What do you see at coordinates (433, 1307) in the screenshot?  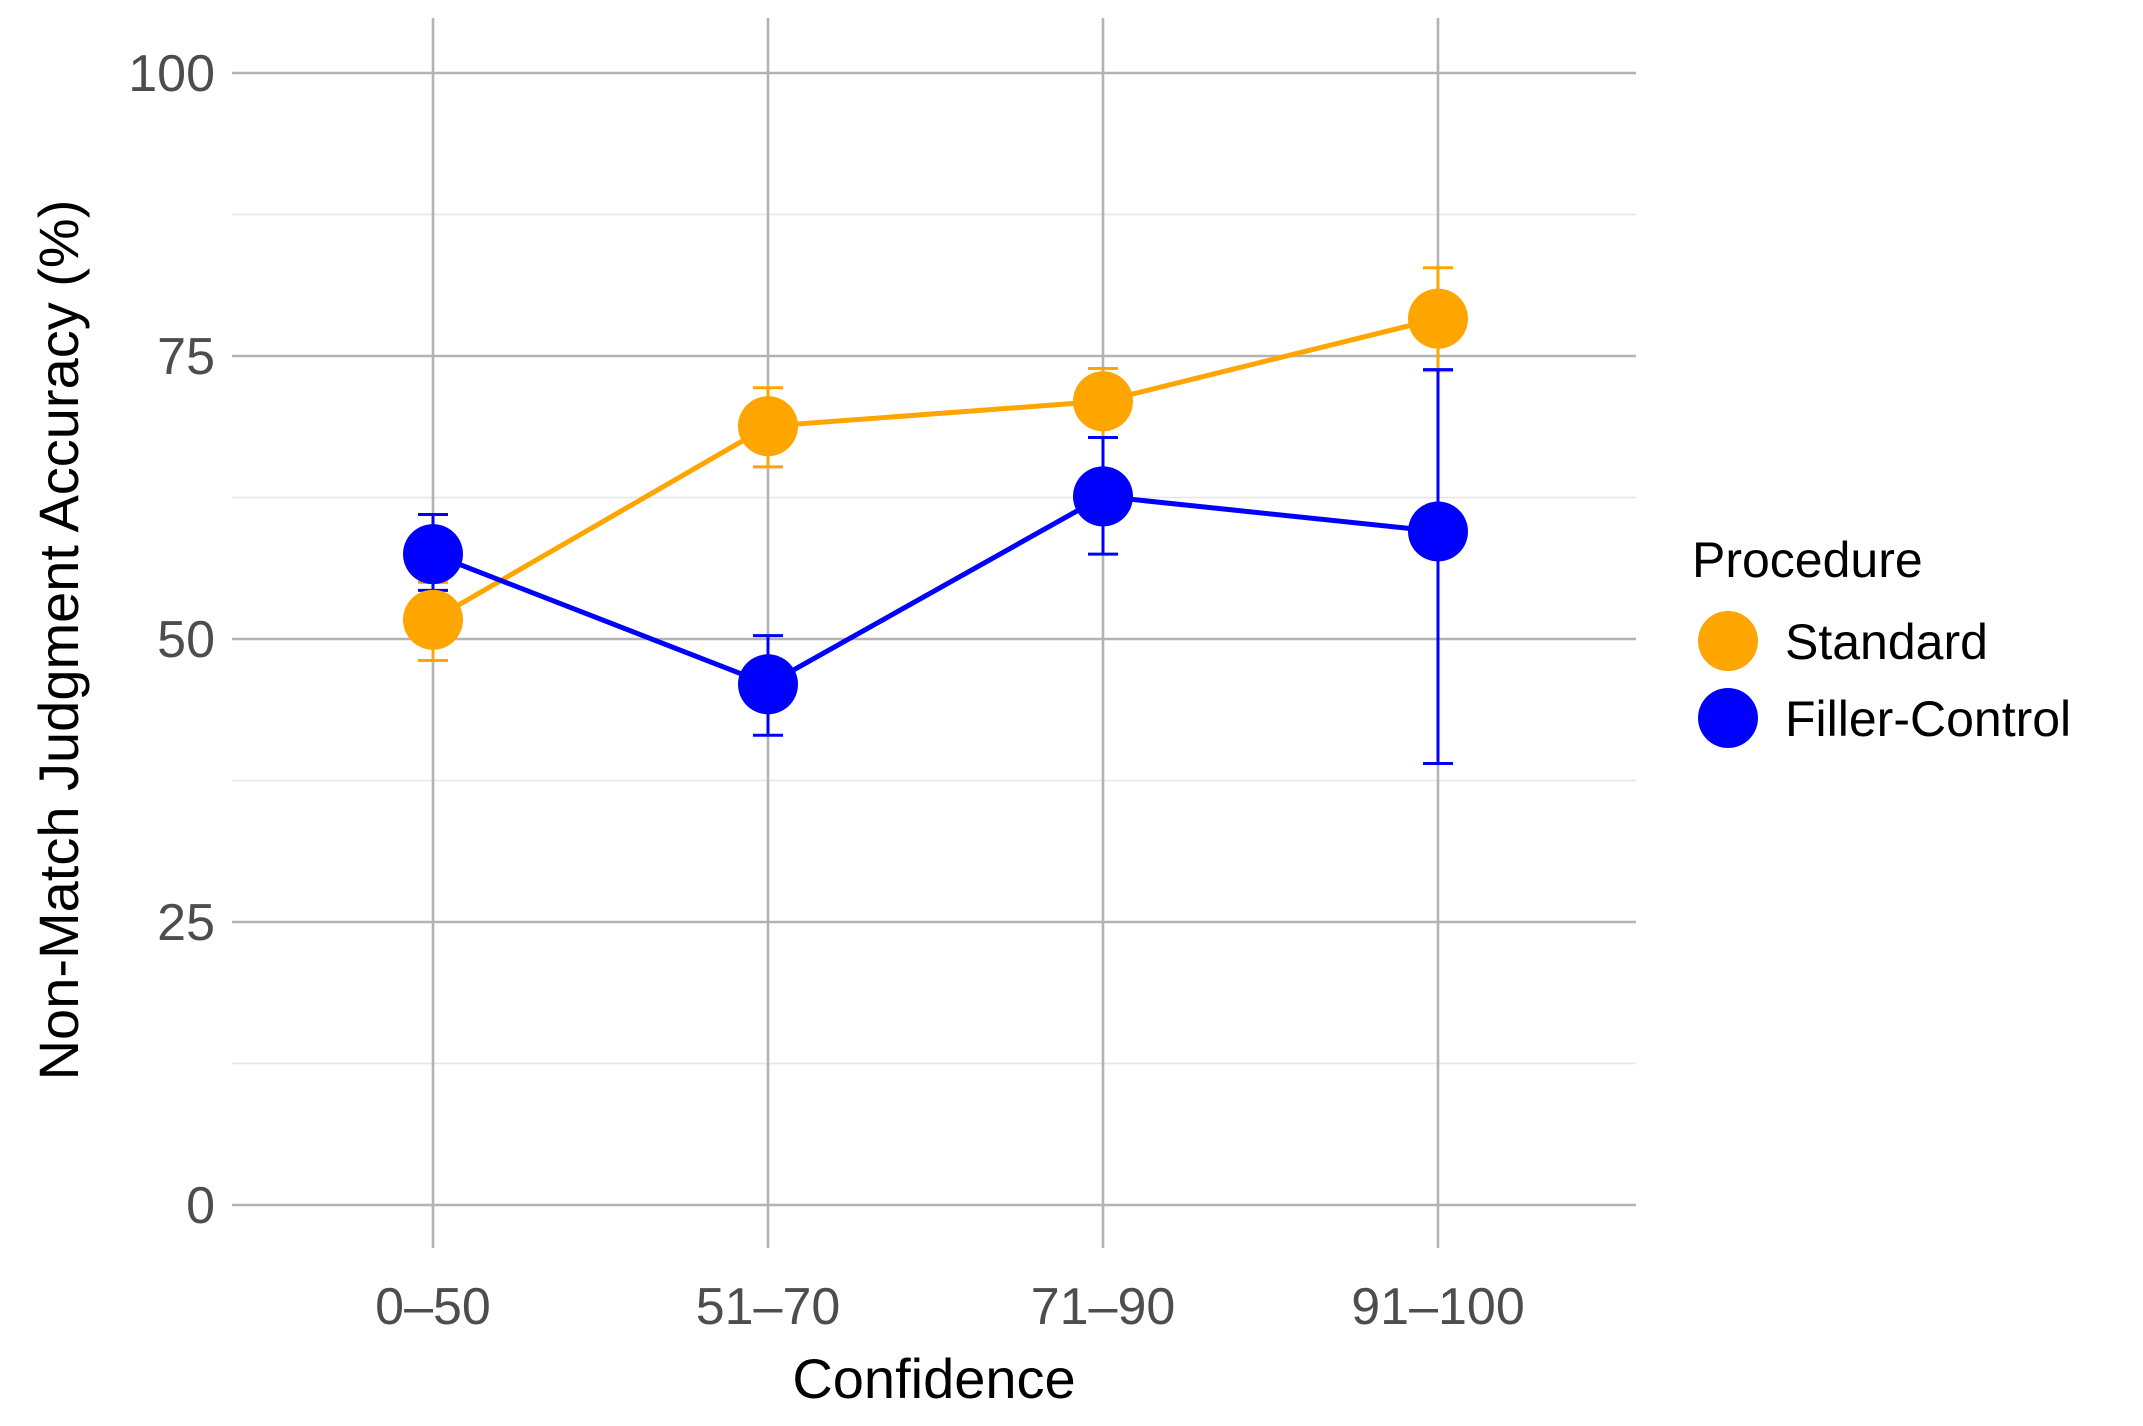 I see `x-tick-label: 0–50` at bounding box center [433, 1307].